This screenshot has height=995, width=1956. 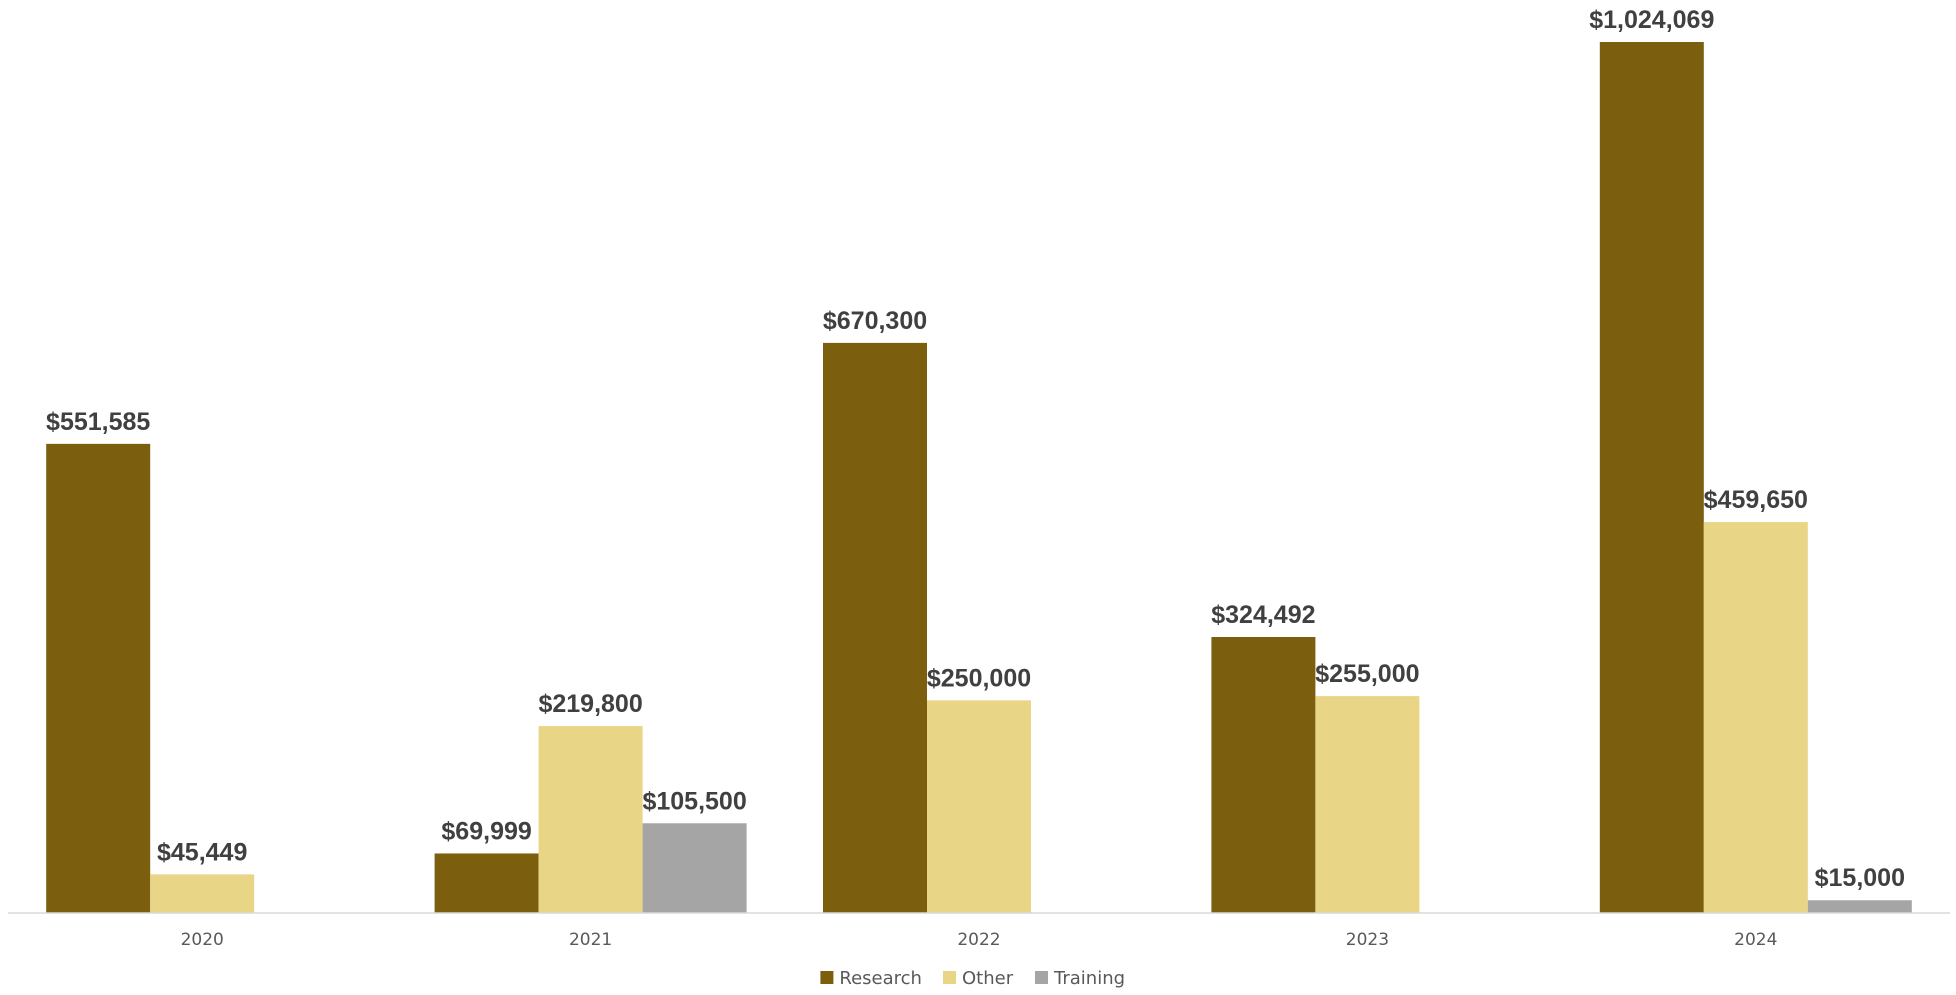 I want to click on legend-label-other: Other, so click(x=988, y=978).